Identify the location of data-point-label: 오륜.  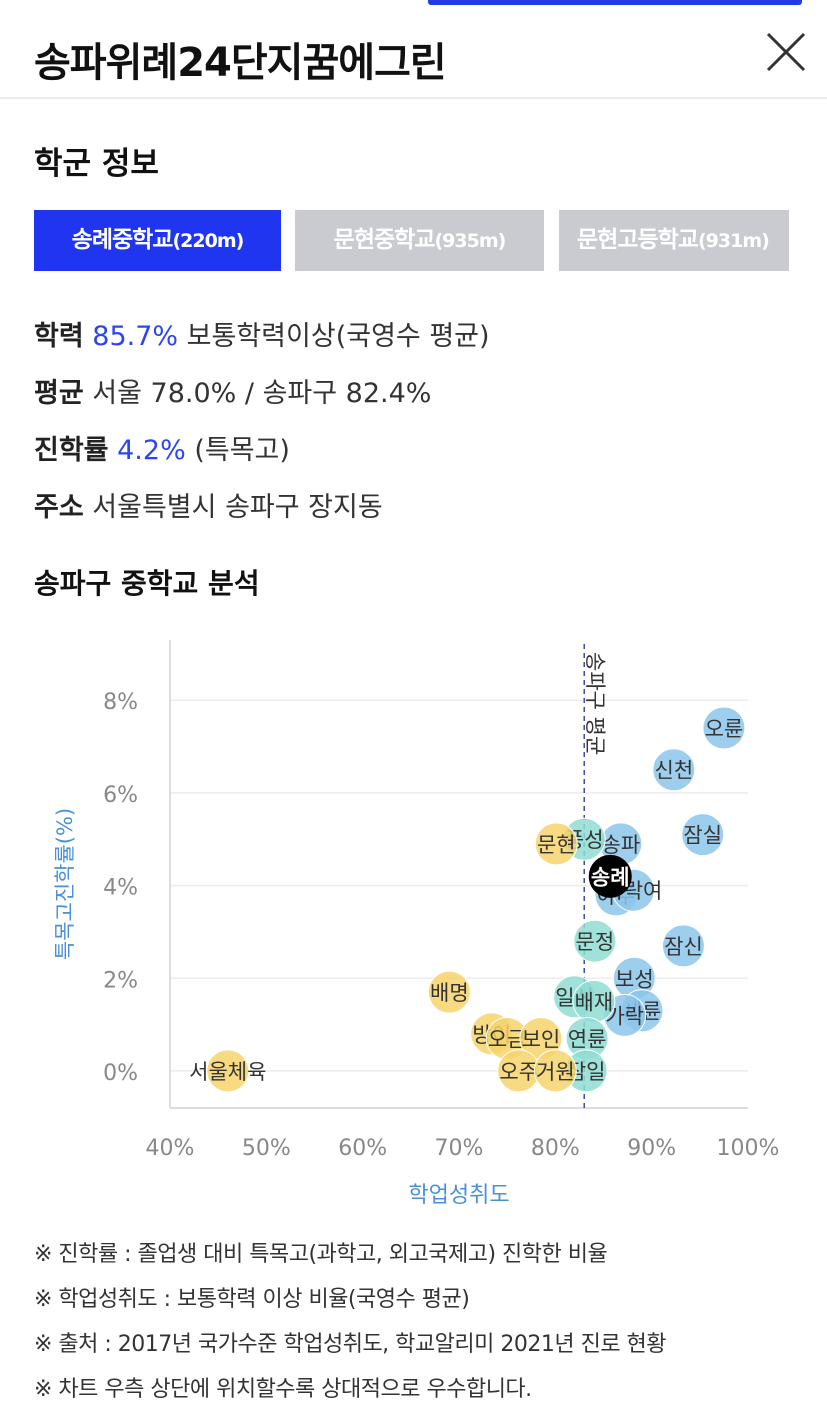
(724, 729).